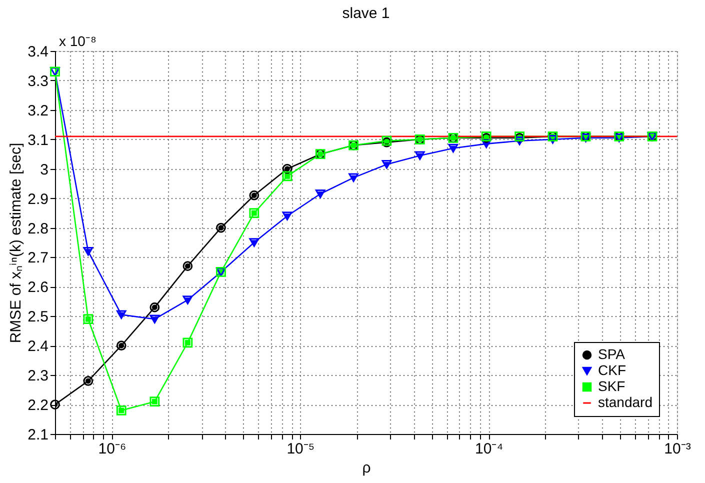 This screenshot has height=483, width=705. I want to click on y-tick-label: 3.3, so click(38, 81).